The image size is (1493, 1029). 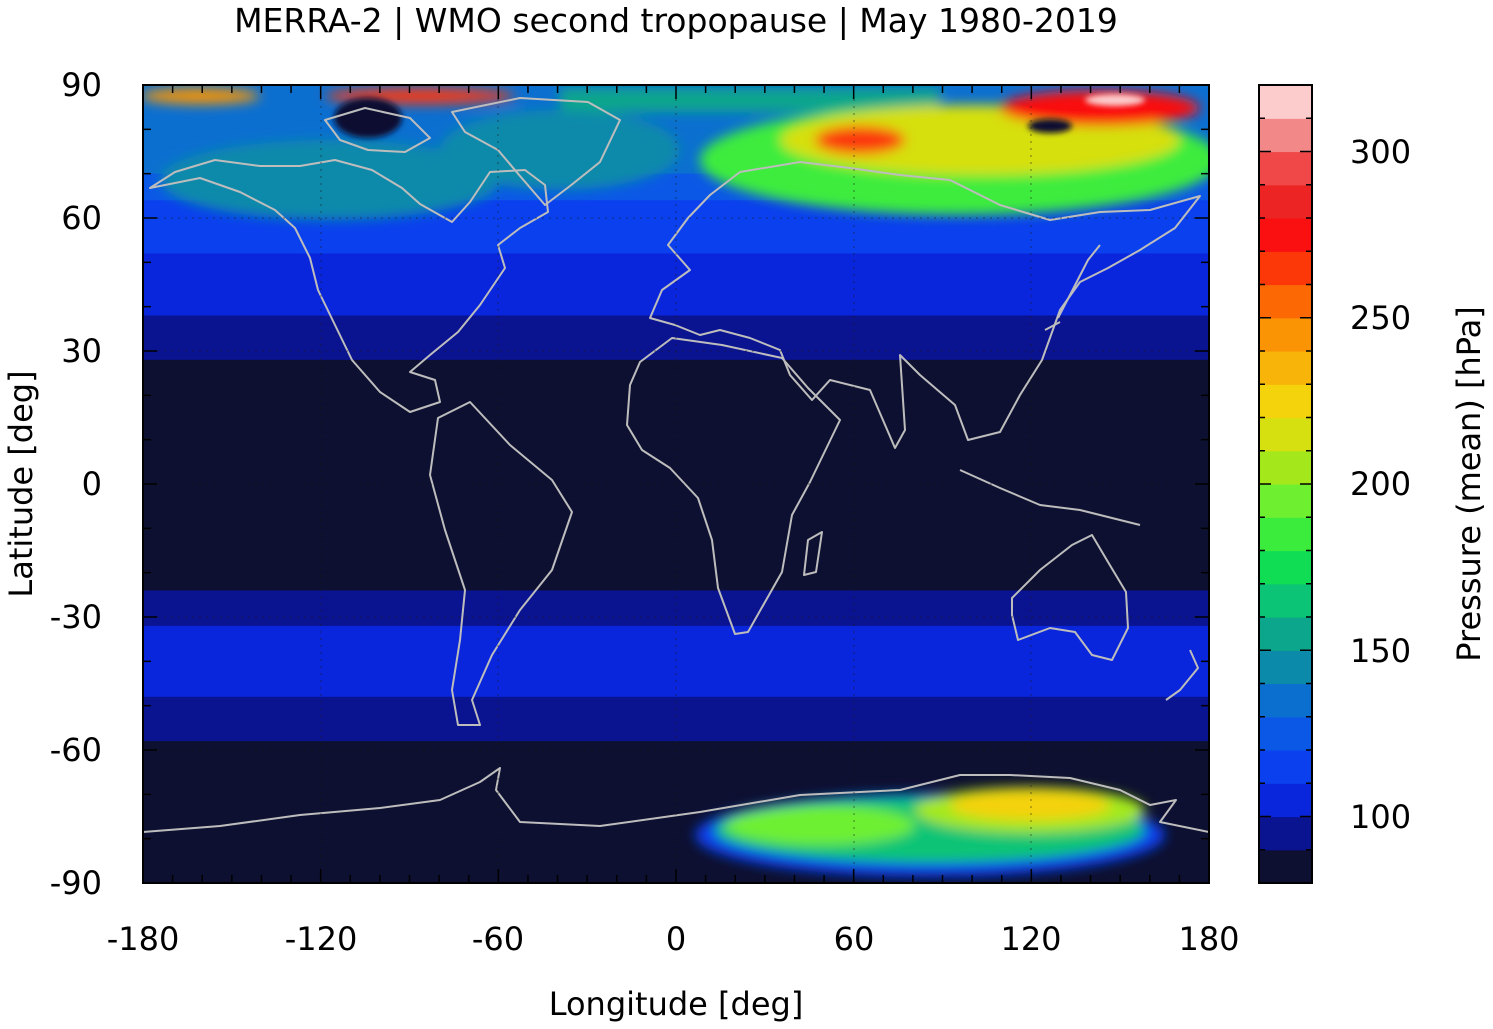 What do you see at coordinates (854, 939) in the screenshot?
I see `x-tick-label: 60` at bounding box center [854, 939].